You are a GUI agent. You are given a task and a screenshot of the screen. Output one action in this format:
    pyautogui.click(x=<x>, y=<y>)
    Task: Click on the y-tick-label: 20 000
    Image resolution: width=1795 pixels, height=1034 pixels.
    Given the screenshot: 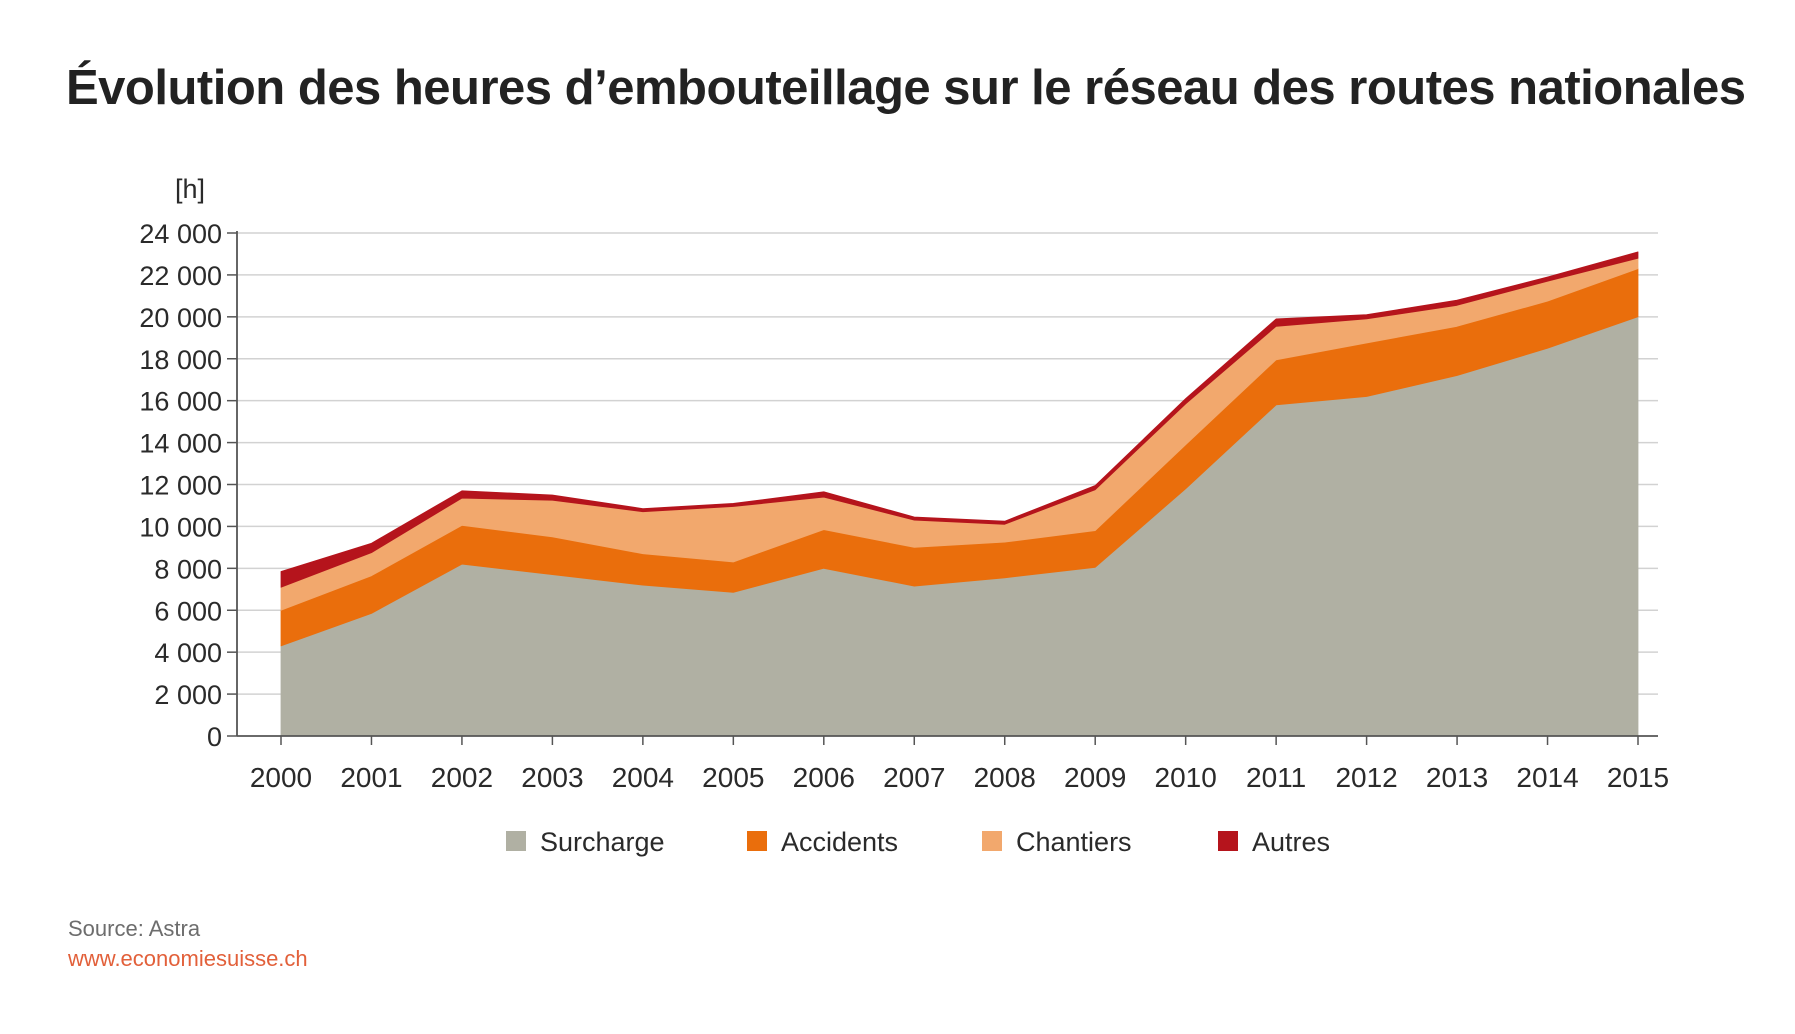 What is the action you would take?
    pyautogui.click(x=180, y=318)
    